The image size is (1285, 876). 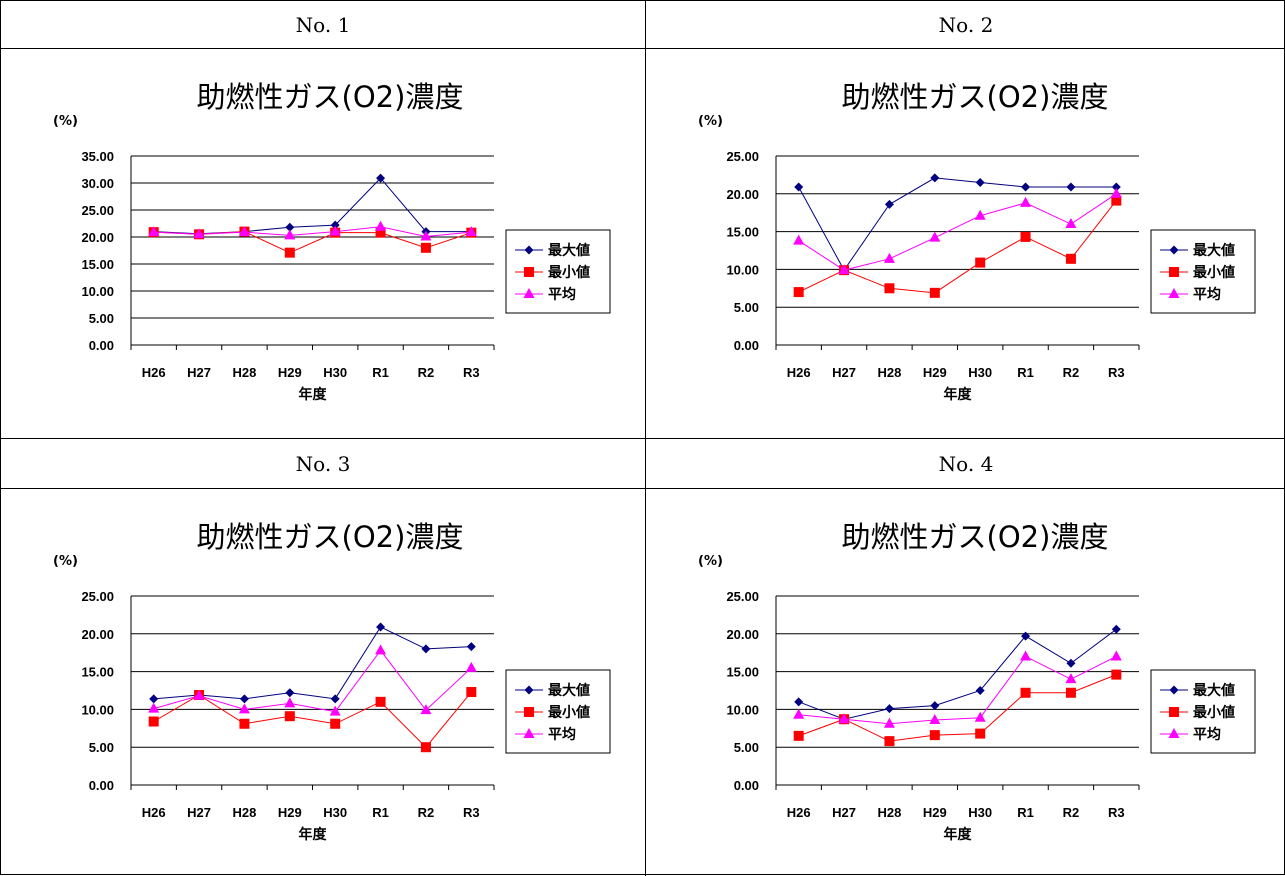 What do you see at coordinates (323, 464) in the screenshot?
I see `panel-header-3: No. 3` at bounding box center [323, 464].